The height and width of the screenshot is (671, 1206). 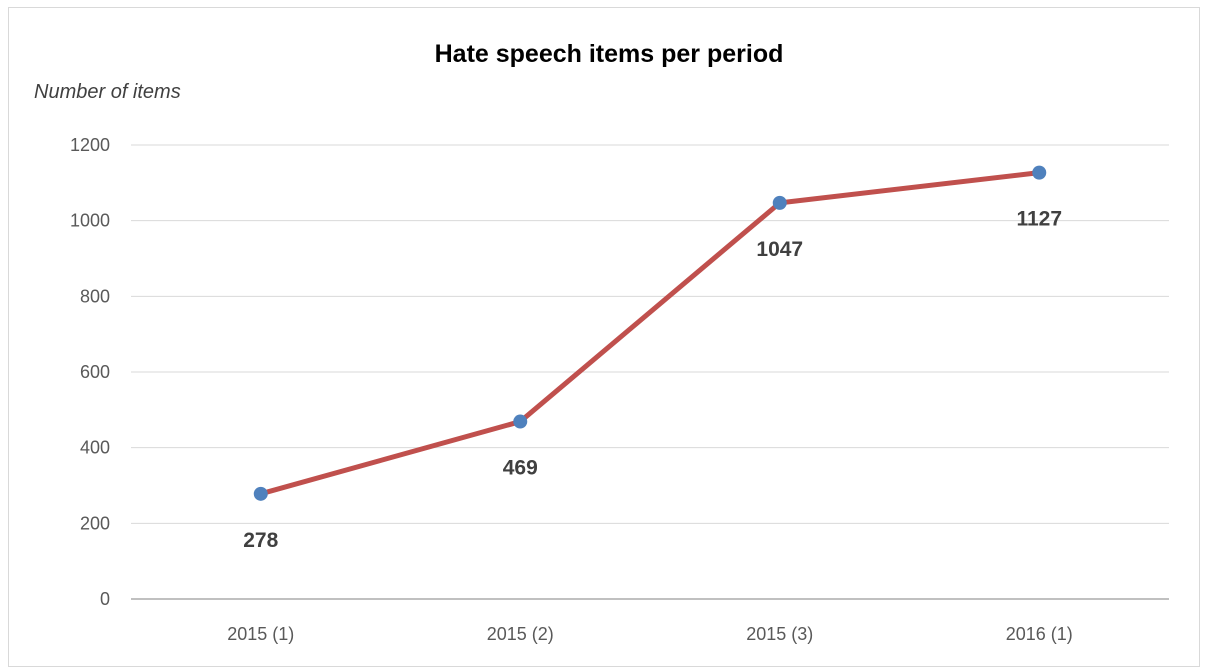 What do you see at coordinates (1039, 219) in the screenshot?
I see `data-label-4: 1127` at bounding box center [1039, 219].